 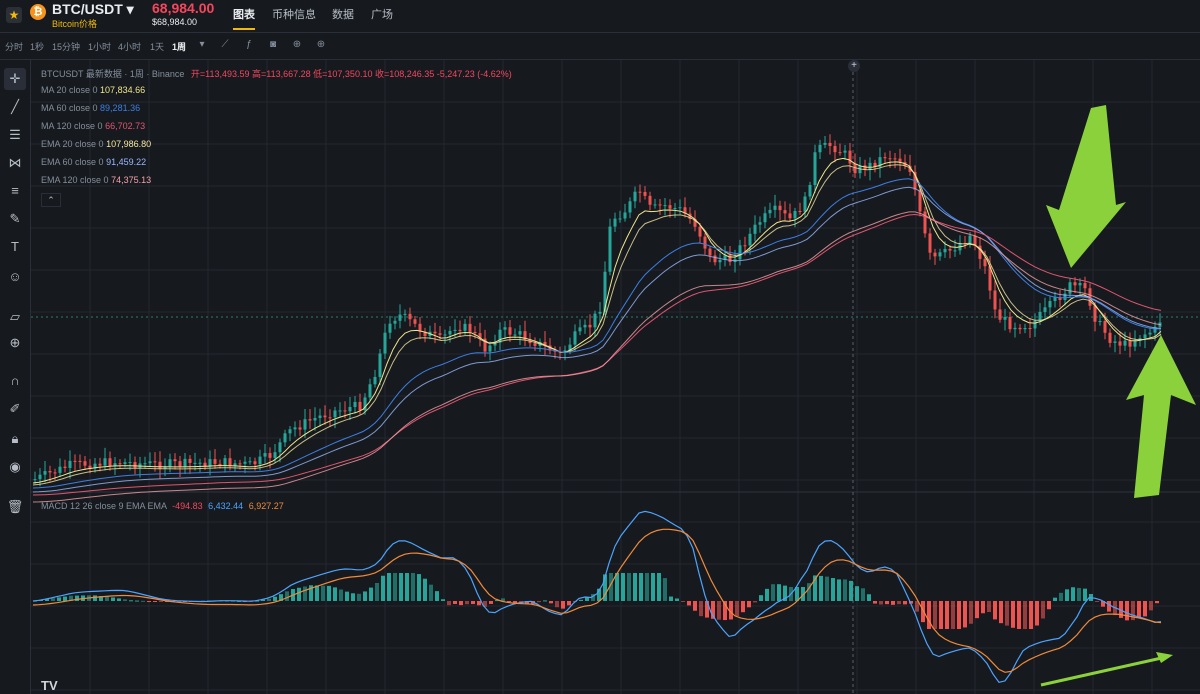 What do you see at coordinates (294, 15) in the screenshot?
I see `tab-coin-info: 币种信息` at bounding box center [294, 15].